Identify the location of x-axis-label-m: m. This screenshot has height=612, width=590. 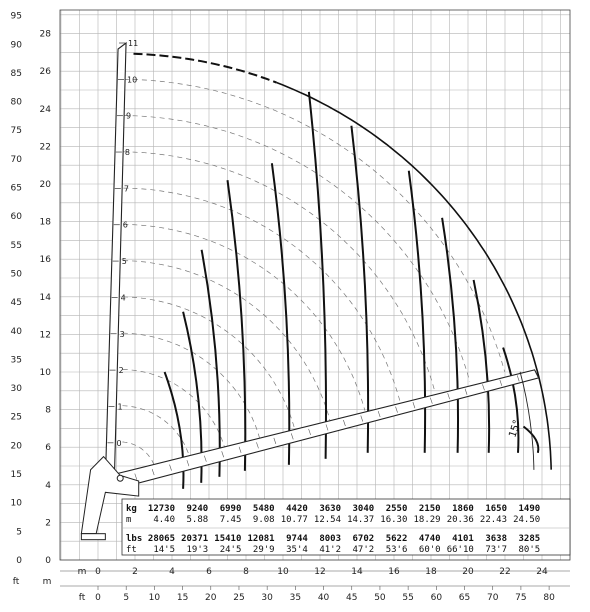
(82, 572).